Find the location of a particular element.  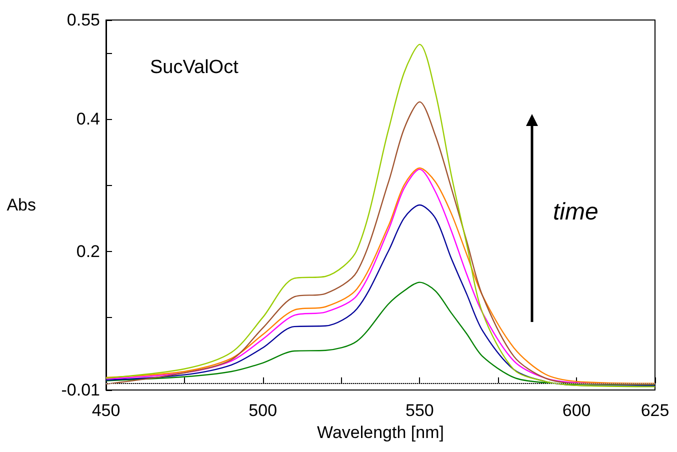

x-tick-label: 500 is located at coordinates (263, 410).